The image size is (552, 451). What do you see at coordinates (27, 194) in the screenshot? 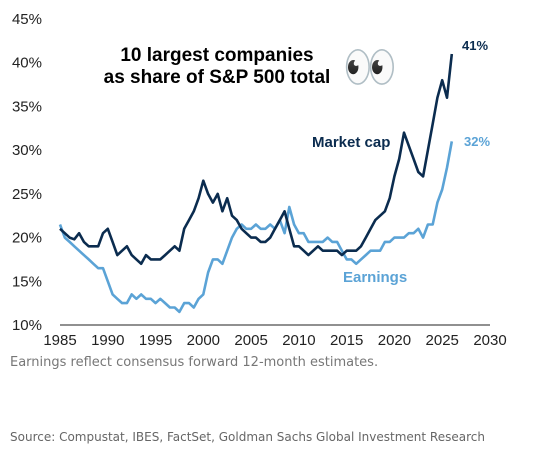
I see `y-tick-label: 25%` at bounding box center [27, 194].